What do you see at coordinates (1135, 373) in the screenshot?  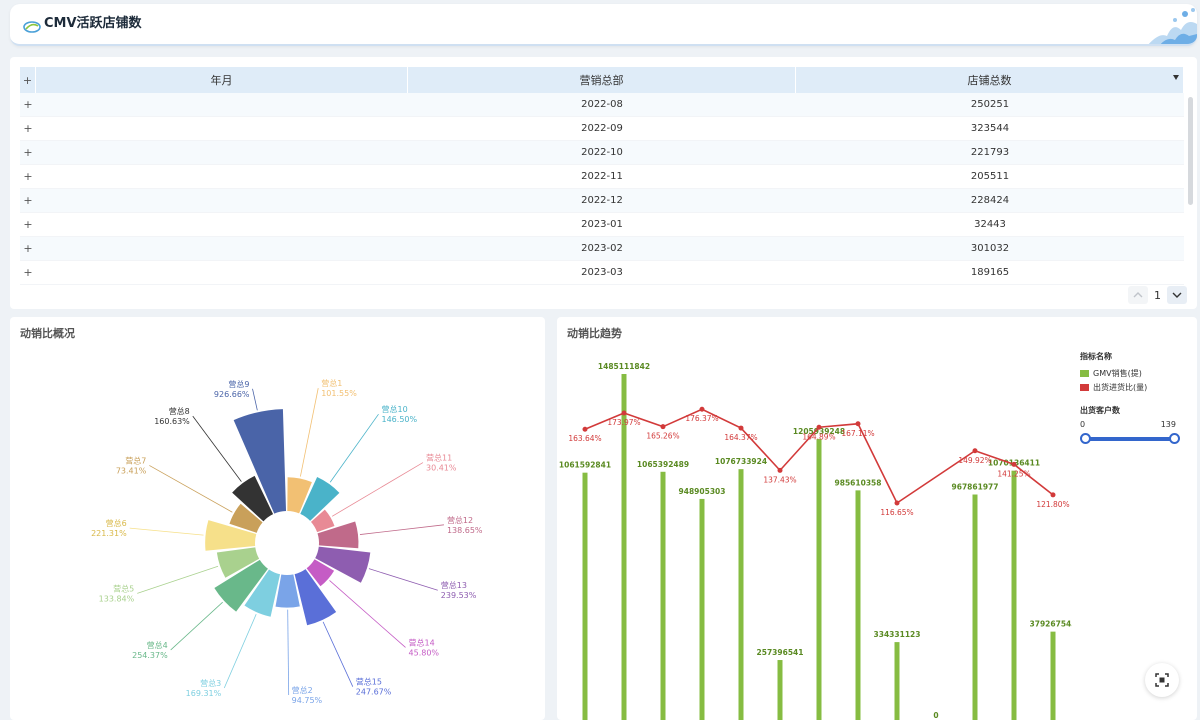 I see `legend-item-gmv: GMV销售(提)` at bounding box center [1135, 373].